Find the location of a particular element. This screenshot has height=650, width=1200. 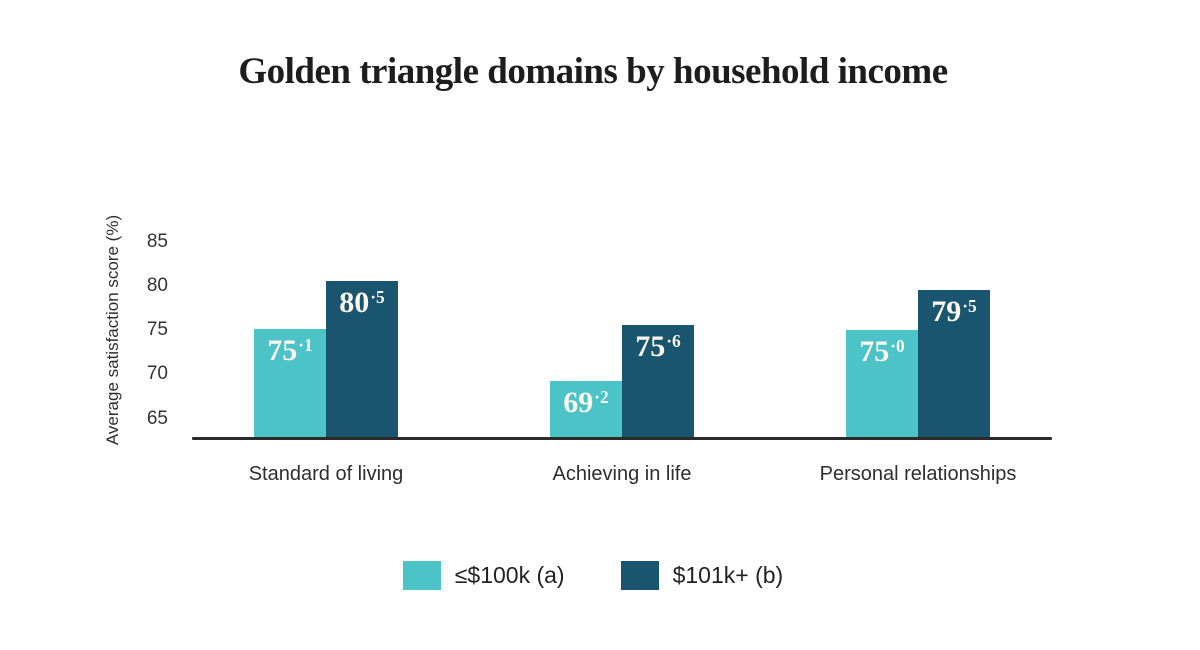

ytick-65: 65 is located at coordinates (157, 418).